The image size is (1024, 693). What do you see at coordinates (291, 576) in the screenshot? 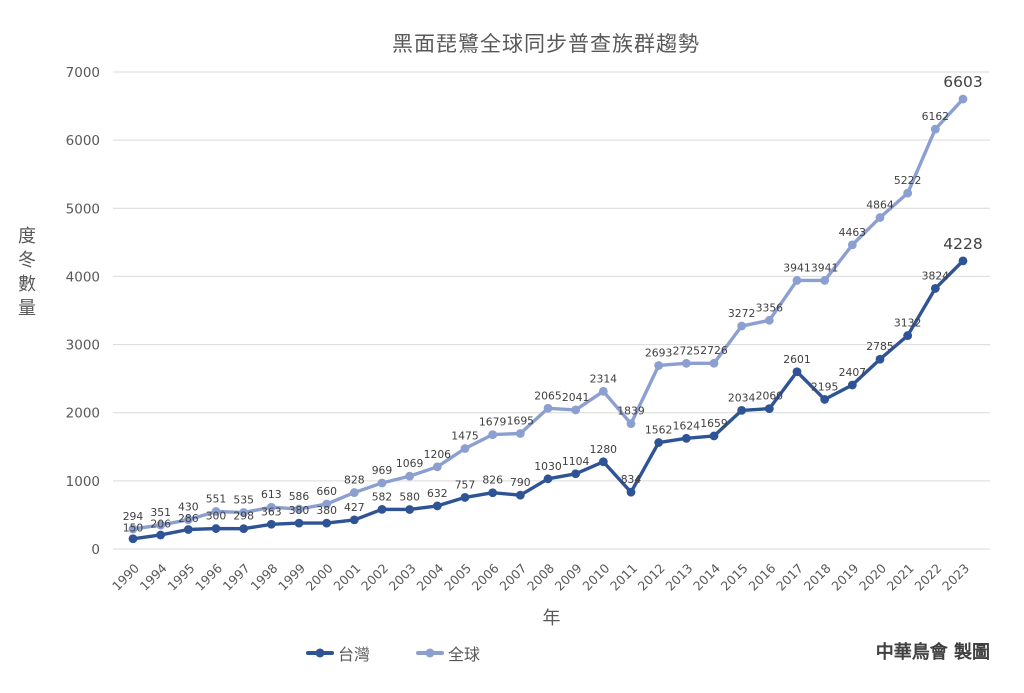
I see `svg-text: 1999` at bounding box center [291, 576].